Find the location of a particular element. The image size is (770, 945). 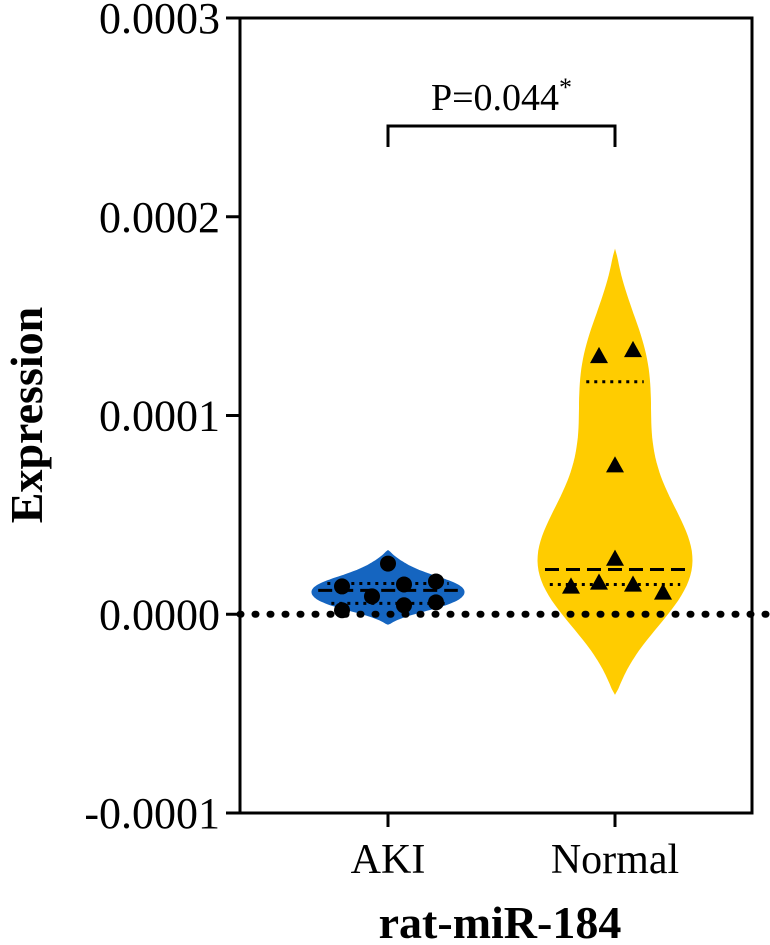

y-axis-title: Expression is located at coordinates (26, 415).